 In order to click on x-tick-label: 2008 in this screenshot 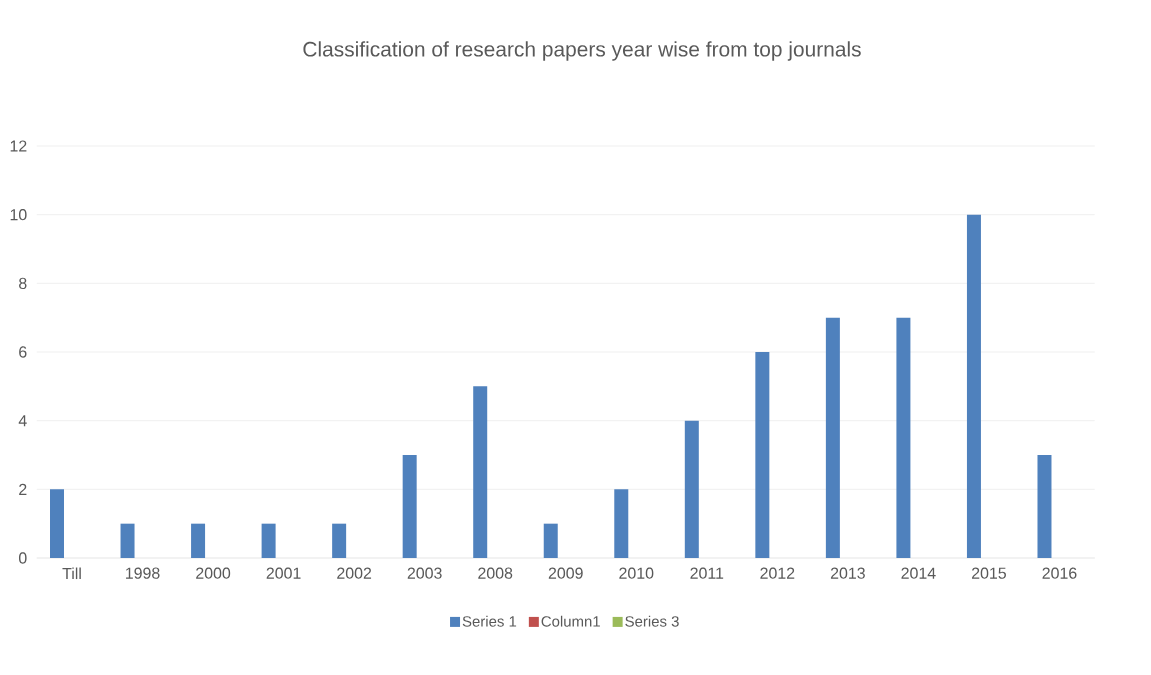, I will do `click(495, 573)`.